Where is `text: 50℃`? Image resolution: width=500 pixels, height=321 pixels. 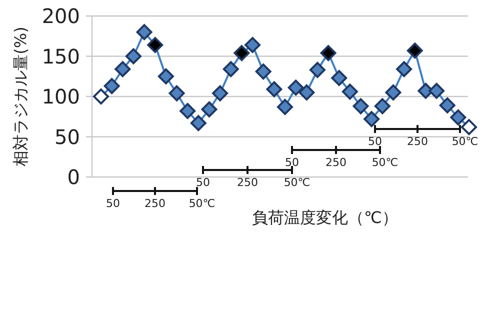
text: 50℃ is located at coordinates (202, 203).